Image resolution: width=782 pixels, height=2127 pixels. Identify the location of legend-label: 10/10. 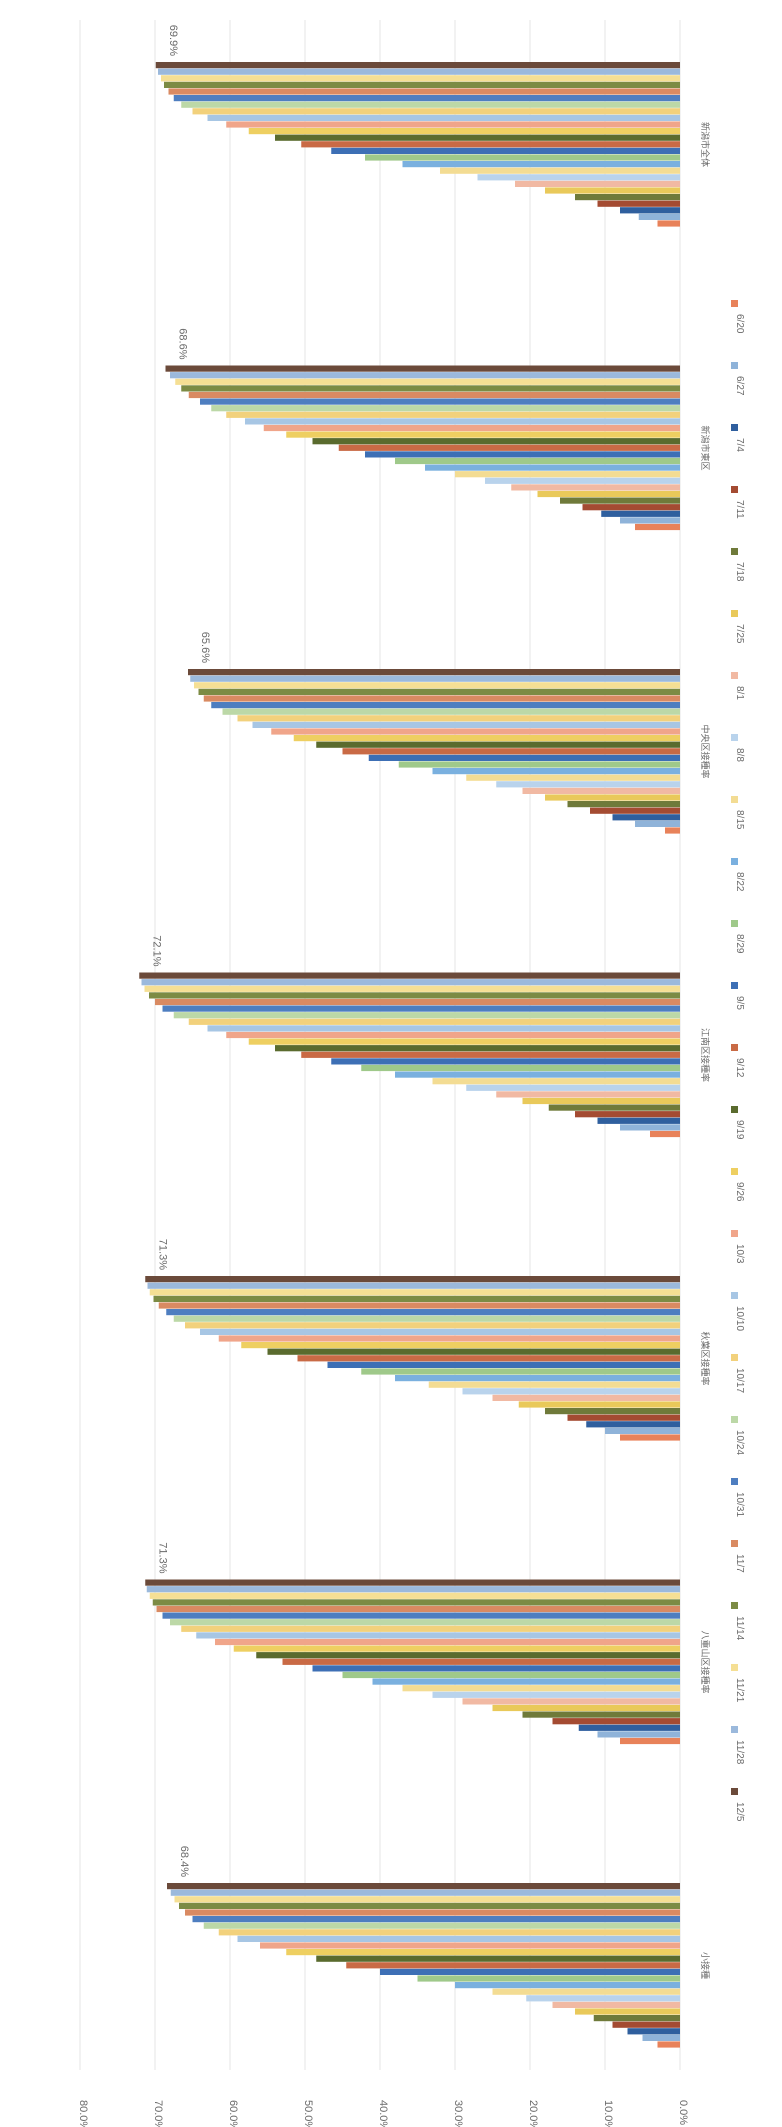
(739, 1318).